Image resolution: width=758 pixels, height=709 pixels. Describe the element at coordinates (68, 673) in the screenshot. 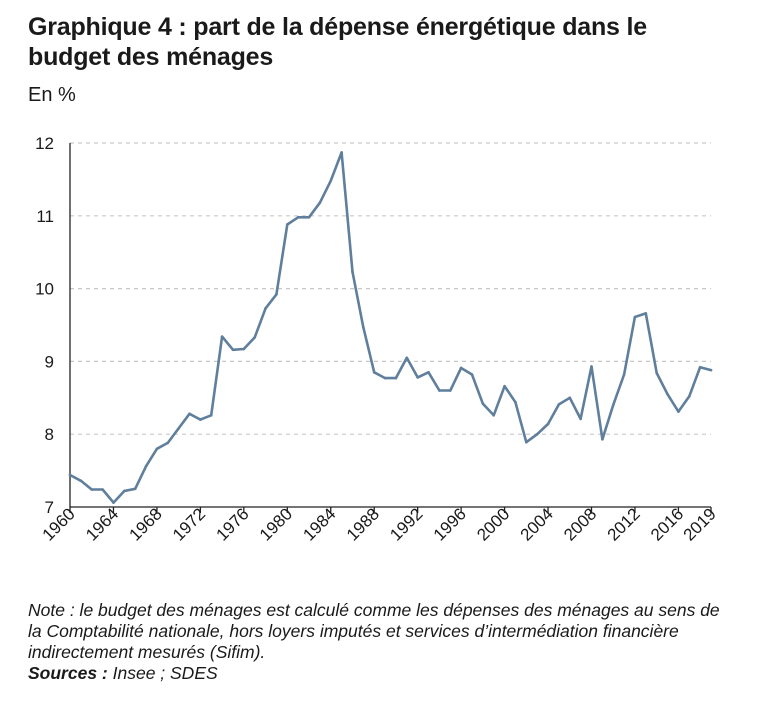

I see `sources-label: Sources :` at that location.